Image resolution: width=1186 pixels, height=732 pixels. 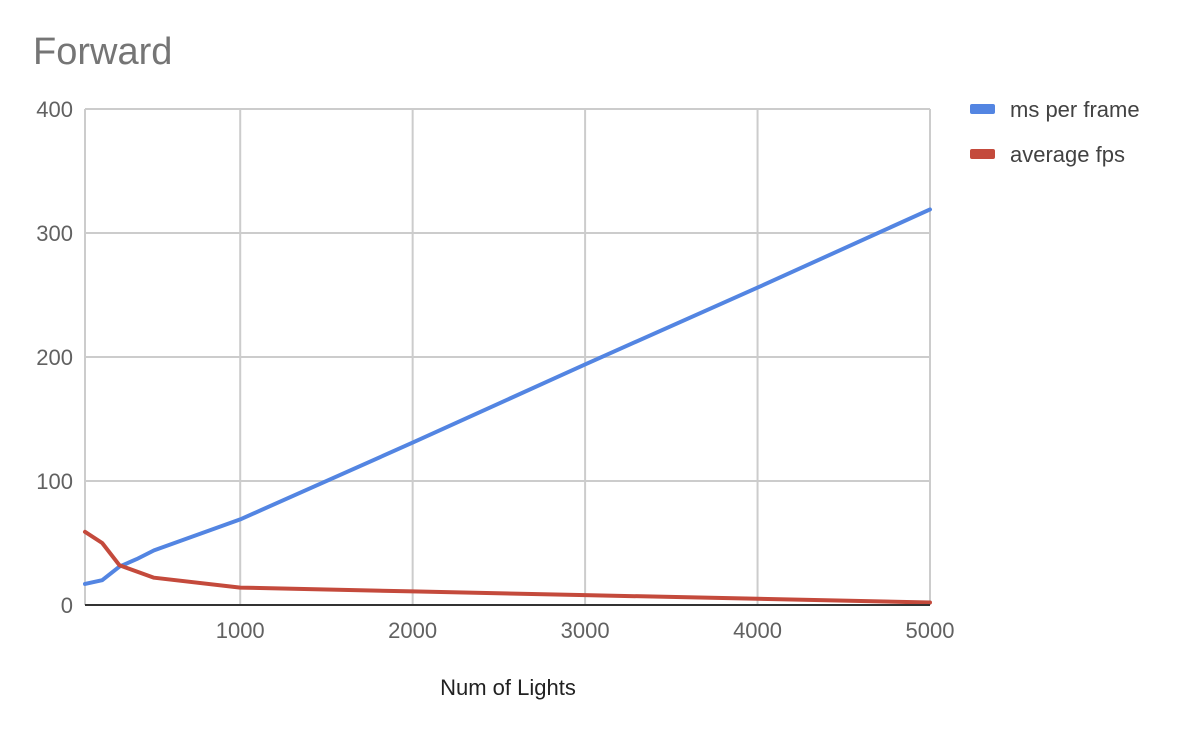 What do you see at coordinates (412, 630) in the screenshot?
I see `x-tick-label: 2000` at bounding box center [412, 630].